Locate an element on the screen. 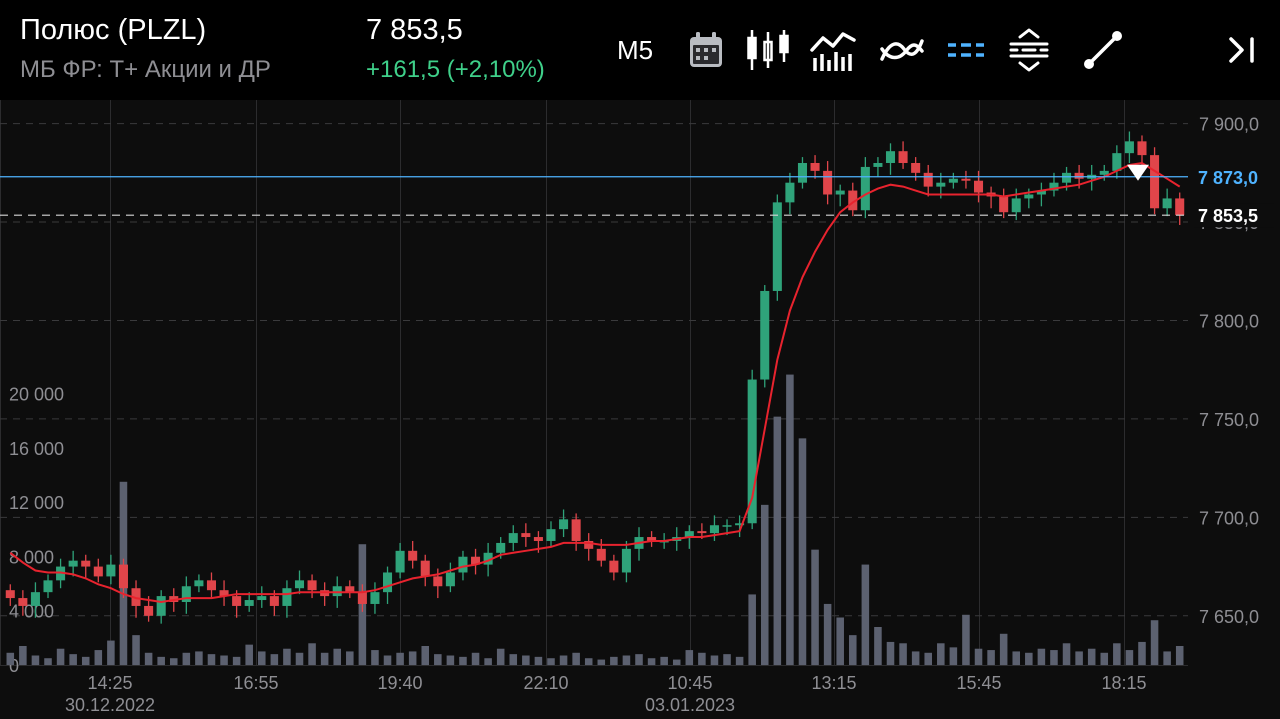 This screenshot has height=719, width=1280. trendline-button is located at coordinates (1103, 50).